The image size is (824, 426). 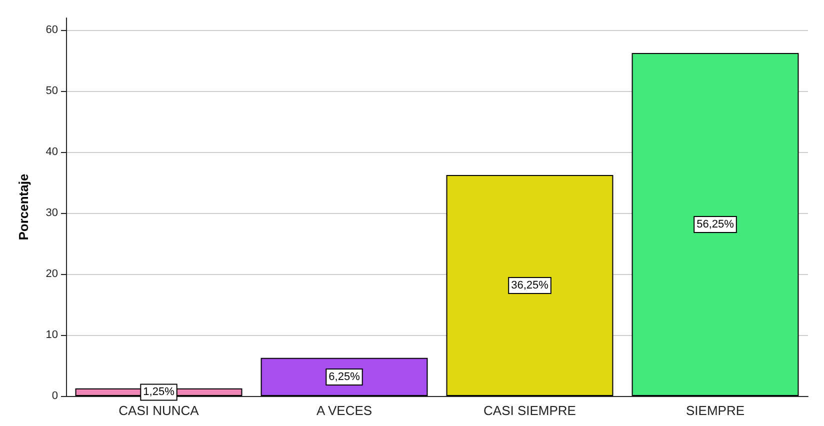 What do you see at coordinates (52, 30) in the screenshot?
I see `y-tick-label: 60` at bounding box center [52, 30].